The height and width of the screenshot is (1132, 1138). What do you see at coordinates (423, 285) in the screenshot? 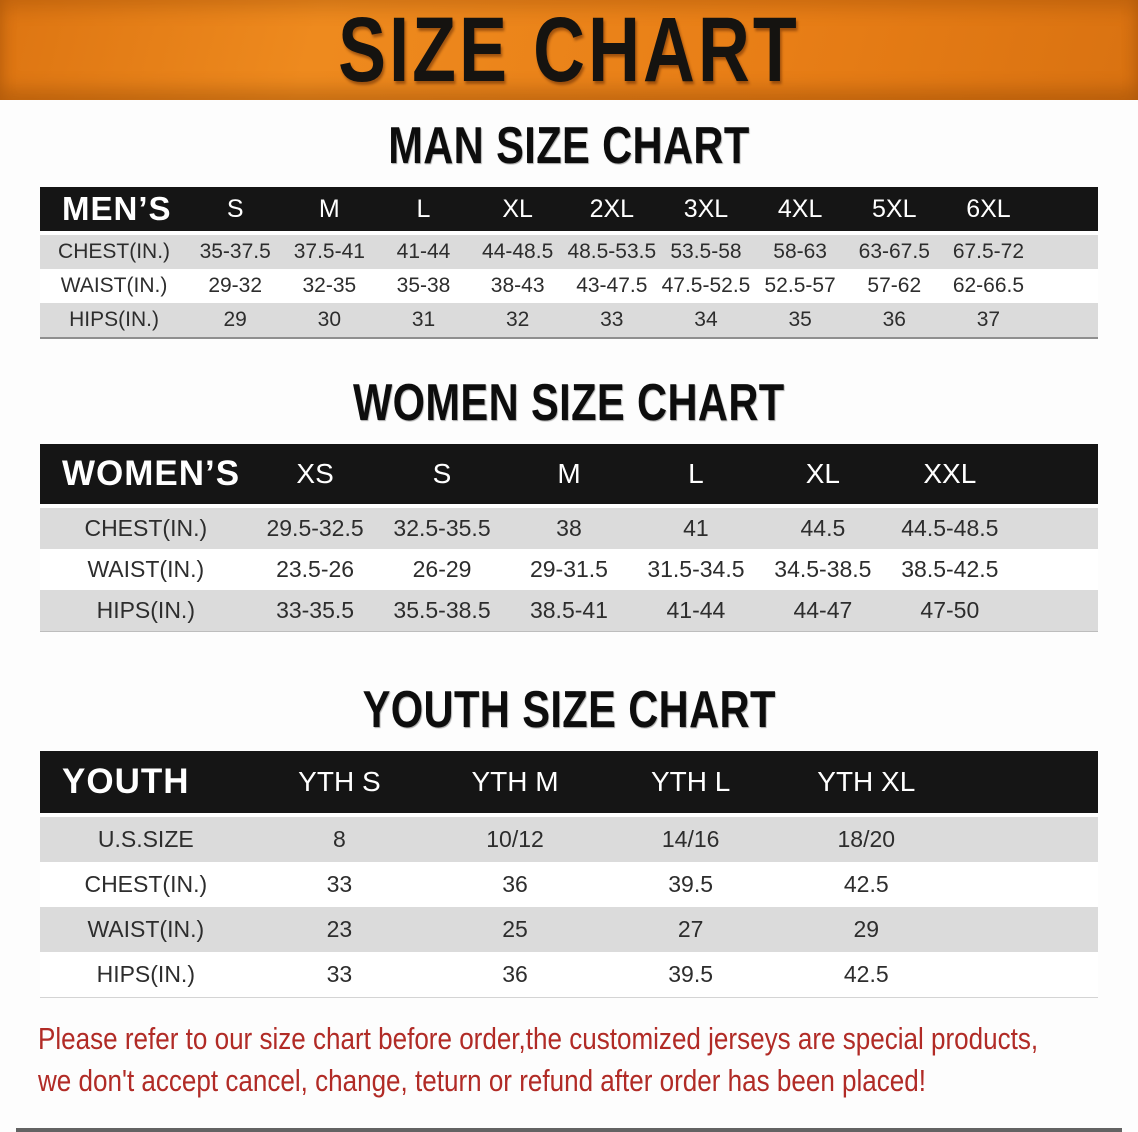
I see `value-cell: 35-38` at bounding box center [423, 285].